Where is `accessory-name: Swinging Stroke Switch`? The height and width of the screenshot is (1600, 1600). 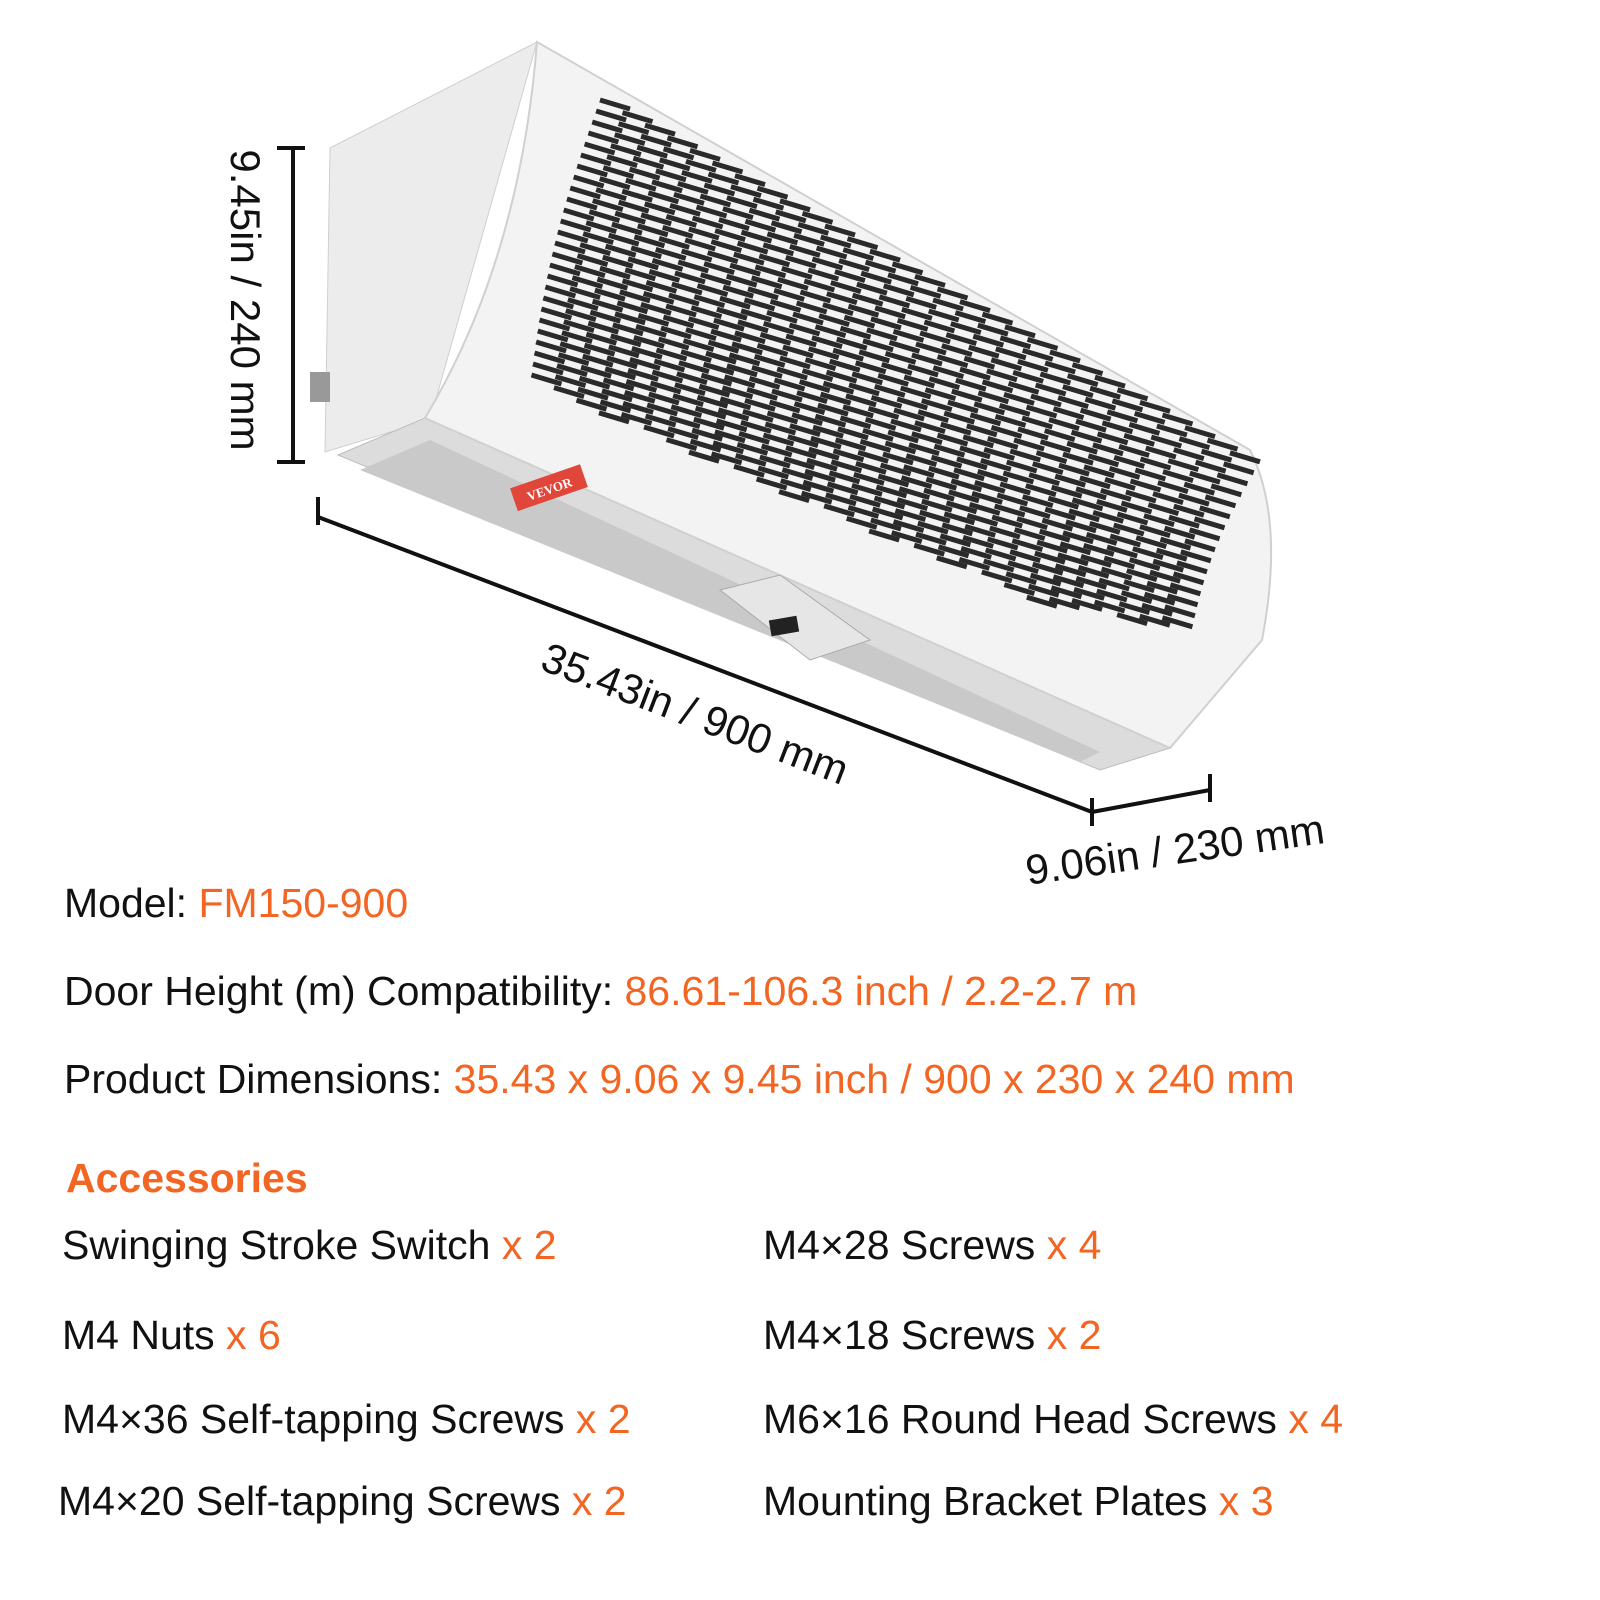
accessory-name: Swinging Stroke Switch is located at coordinates (282, 1245).